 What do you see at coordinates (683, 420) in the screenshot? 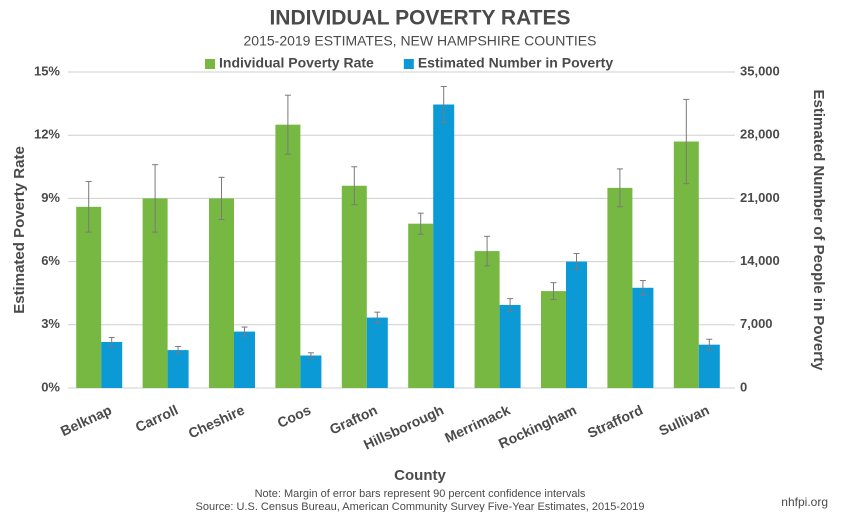
I see `x-tick-label: Sullivan` at bounding box center [683, 420].